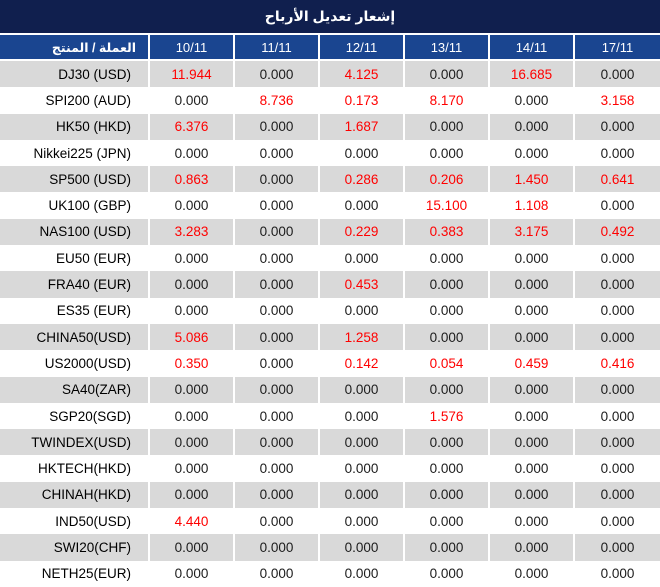 This screenshot has height=587, width=660. What do you see at coordinates (75, 337) in the screenshot?
I see `product-label: CHINA50(USD)` at bounding box center [75, 337].